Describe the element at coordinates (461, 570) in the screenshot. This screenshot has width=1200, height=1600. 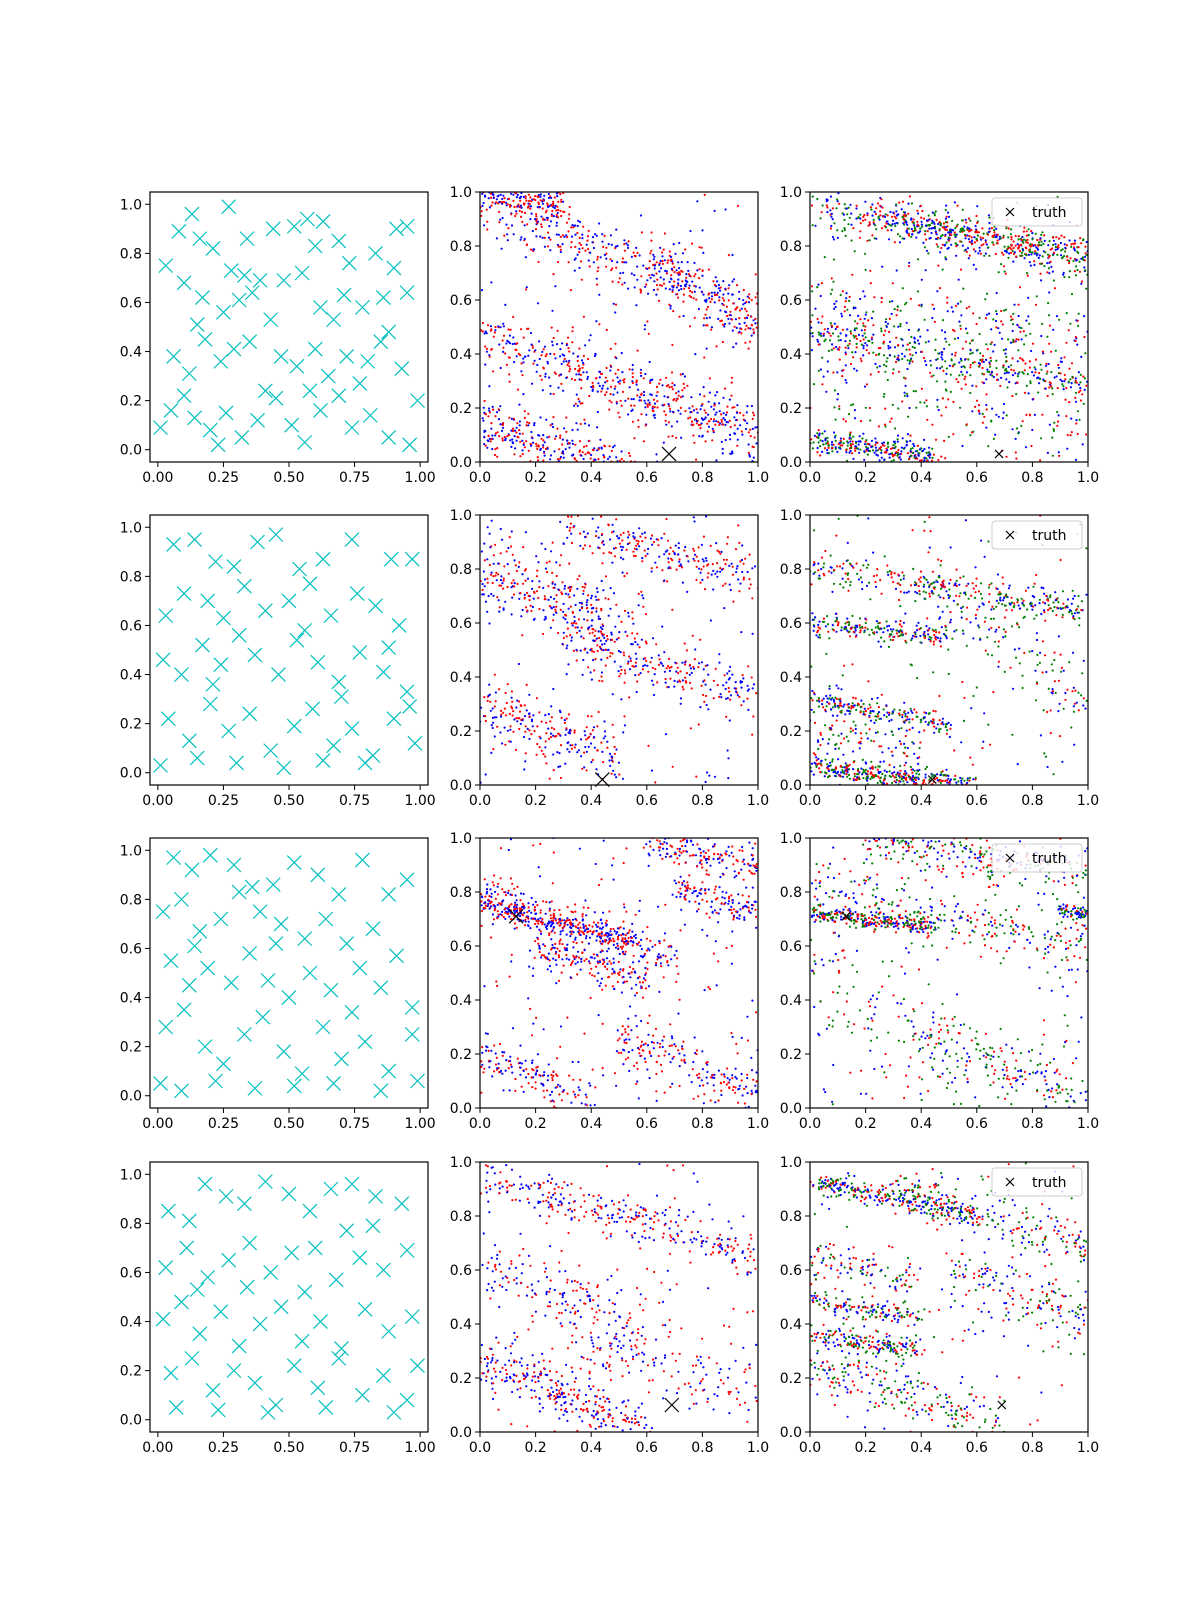
I see `y-tick-label: 0.8` at that location.